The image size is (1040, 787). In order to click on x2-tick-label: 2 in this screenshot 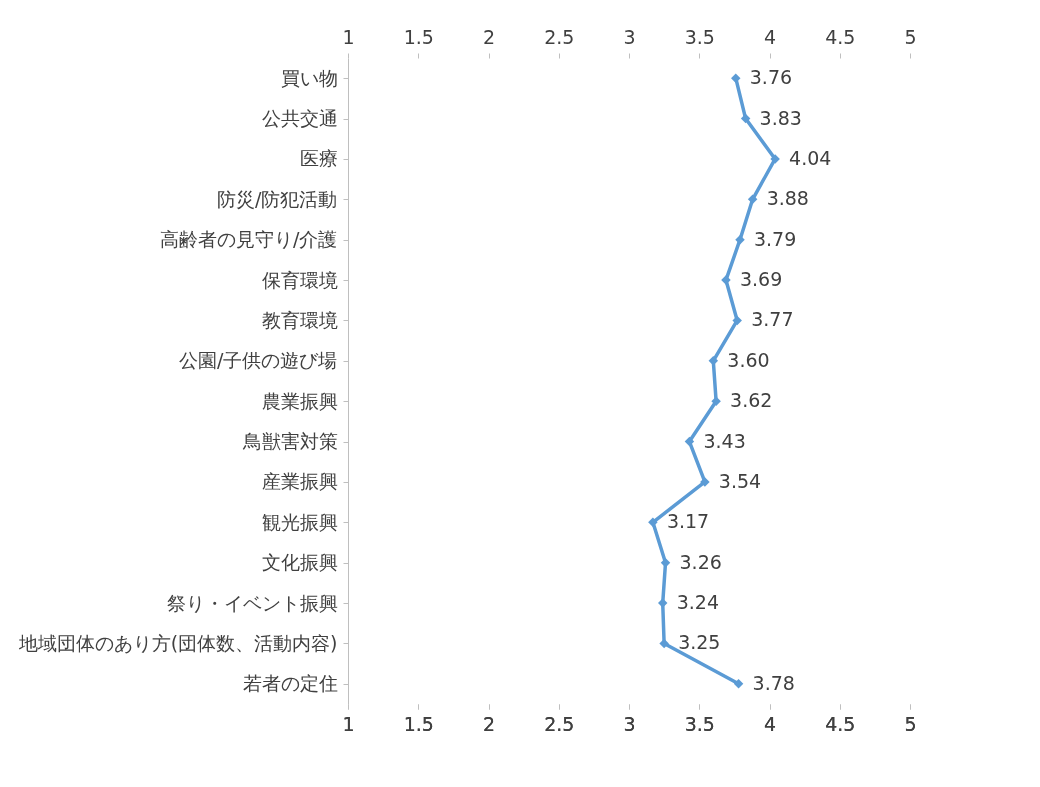, I will do `click(489, 36)`.